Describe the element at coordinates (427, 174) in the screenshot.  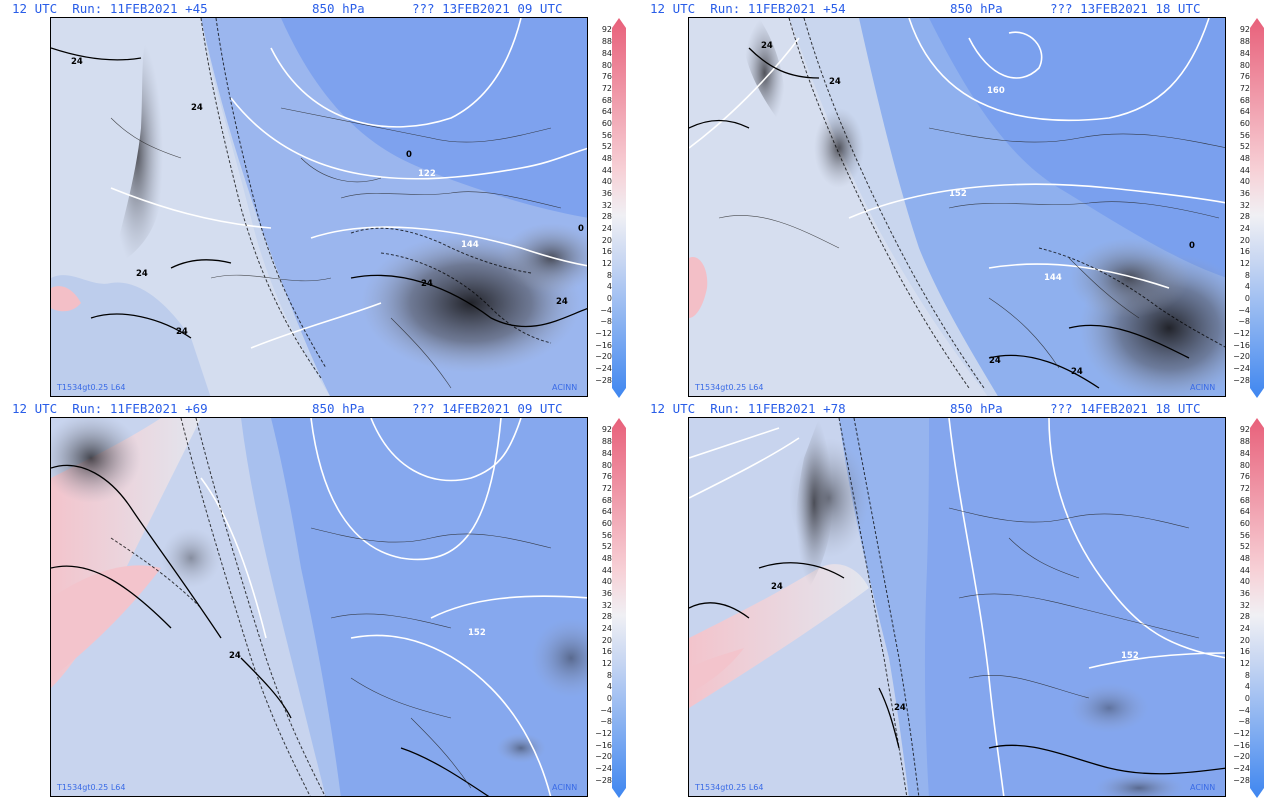
I see `contour-label: 122` at that location.